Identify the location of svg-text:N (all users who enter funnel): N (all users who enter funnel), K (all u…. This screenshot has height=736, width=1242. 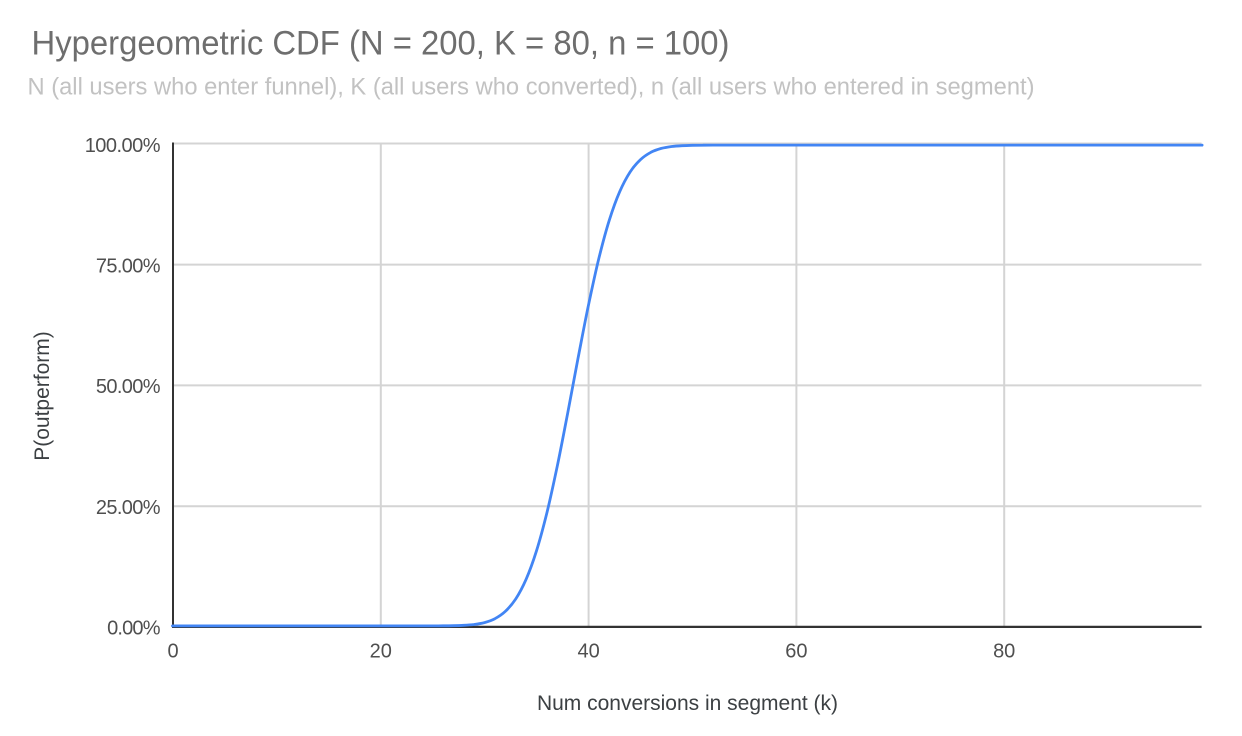
(531, 86).